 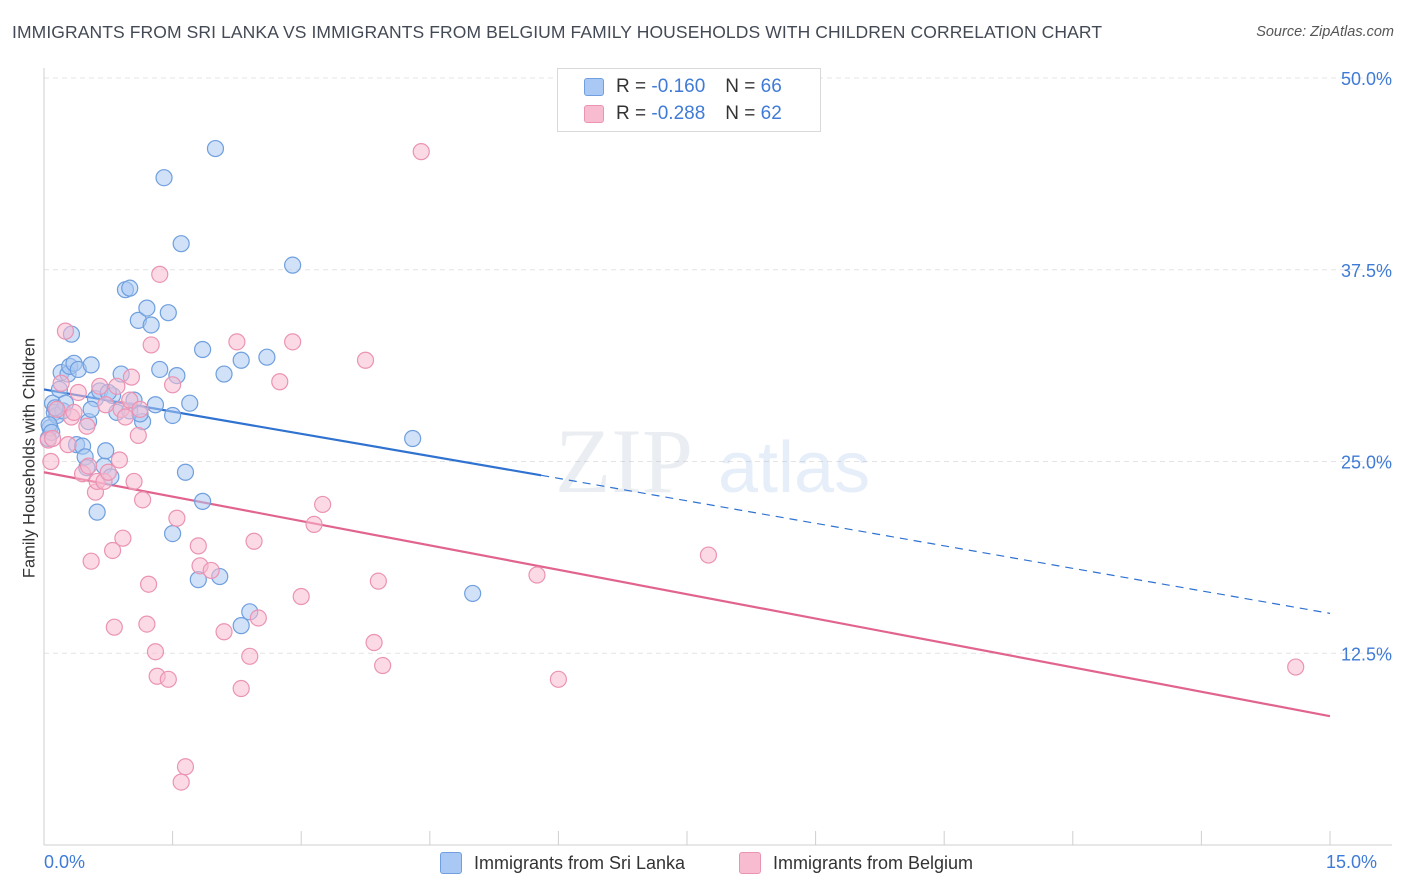 I want to click on y-tick-label: 12.5%, so click(x=1366, y=654).